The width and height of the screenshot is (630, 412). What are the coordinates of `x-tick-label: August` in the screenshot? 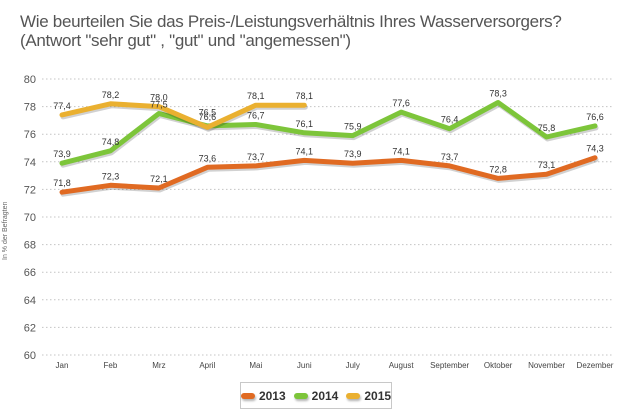 It's located at (402, 365).